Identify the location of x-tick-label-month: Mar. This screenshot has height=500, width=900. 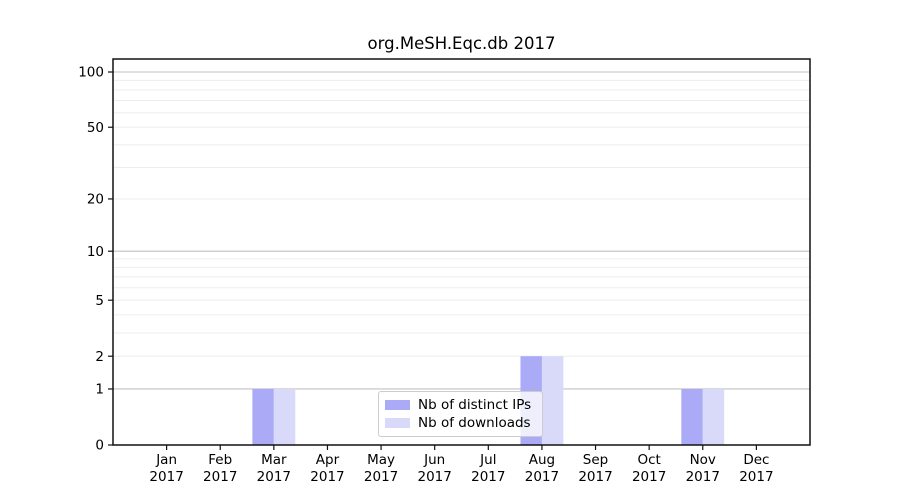
(274, 460).